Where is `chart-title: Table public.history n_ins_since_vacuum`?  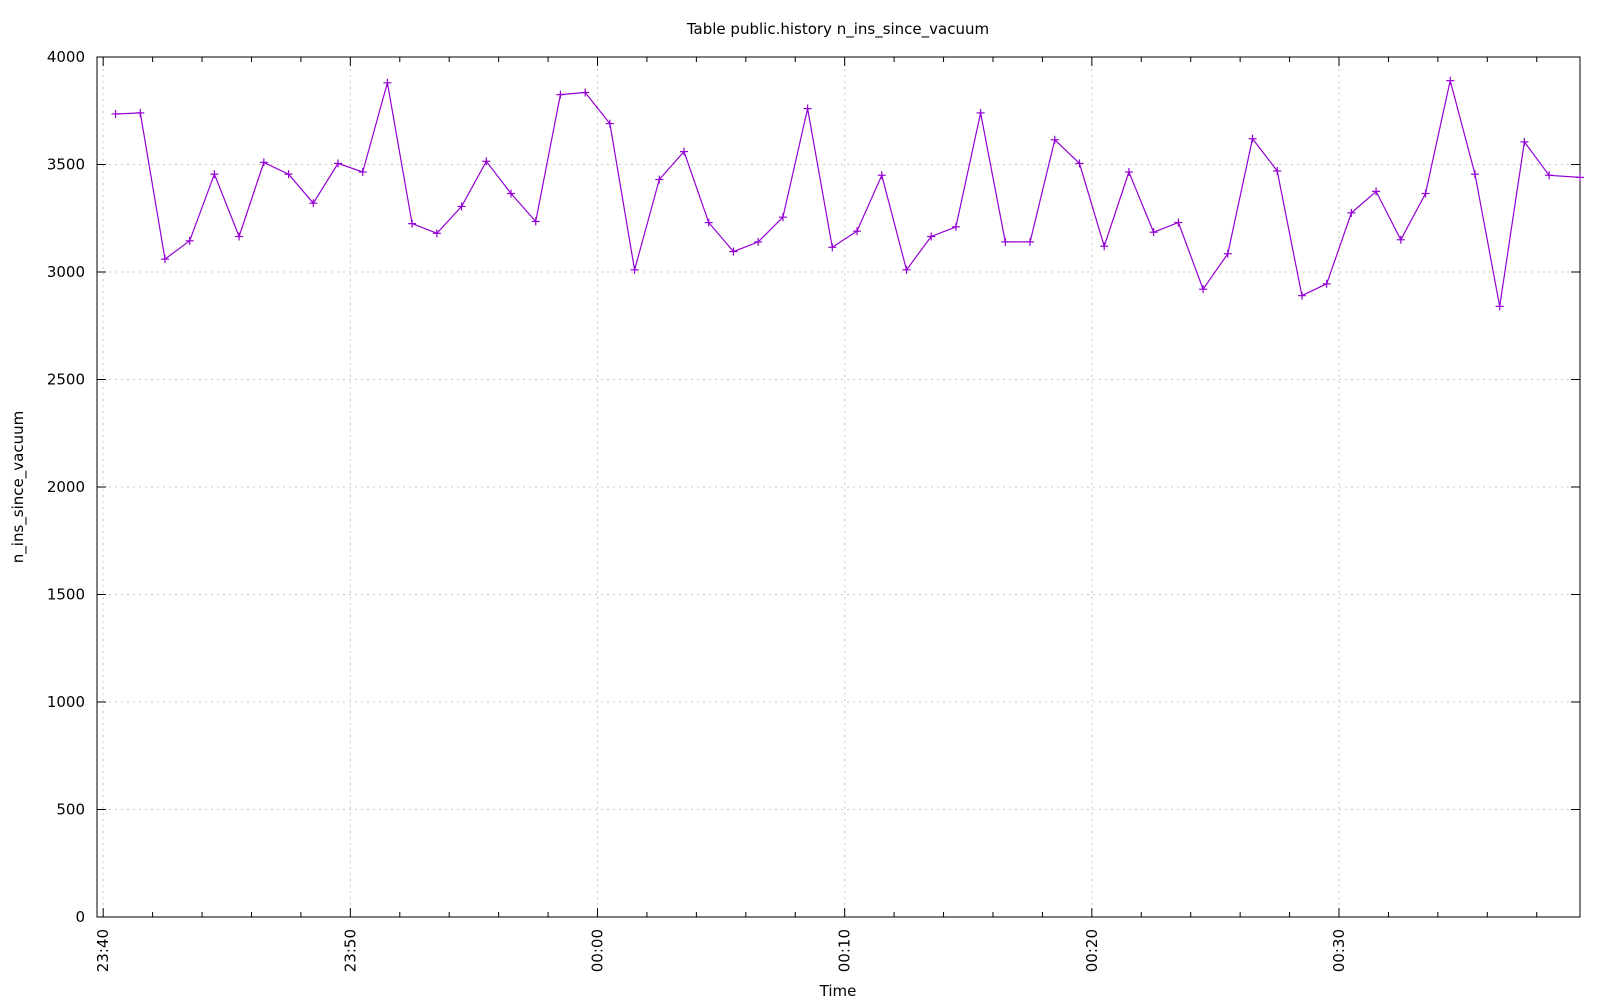
chart-title: Table public.history n_ins_since_vacuum is located at coordinates (837, 29).